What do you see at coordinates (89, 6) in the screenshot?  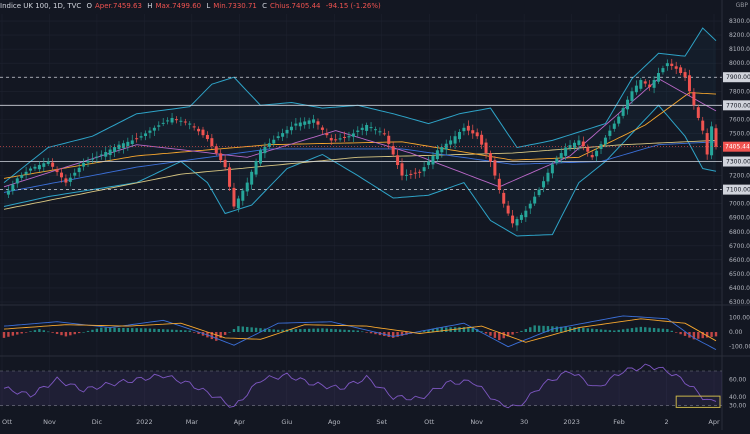 I see `open-label: O` at bounding box center [89, 6].